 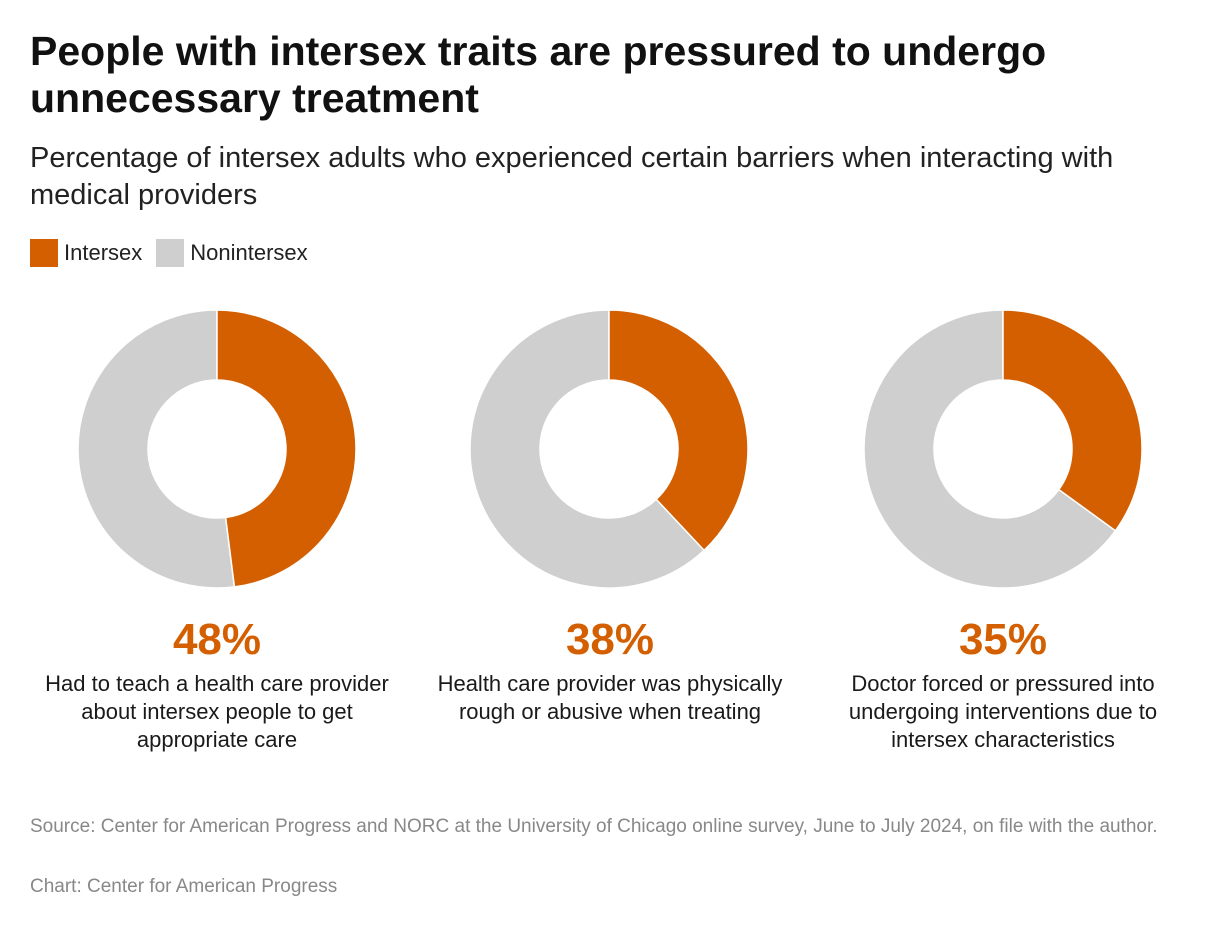 I want to click on percent-label: 48%, so click(x=217, y=639).